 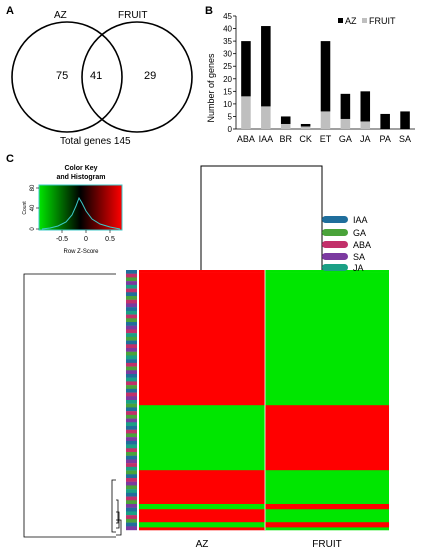 I want to click on hormone-legend-label-aba: ABA, so click(x=362, y=245).